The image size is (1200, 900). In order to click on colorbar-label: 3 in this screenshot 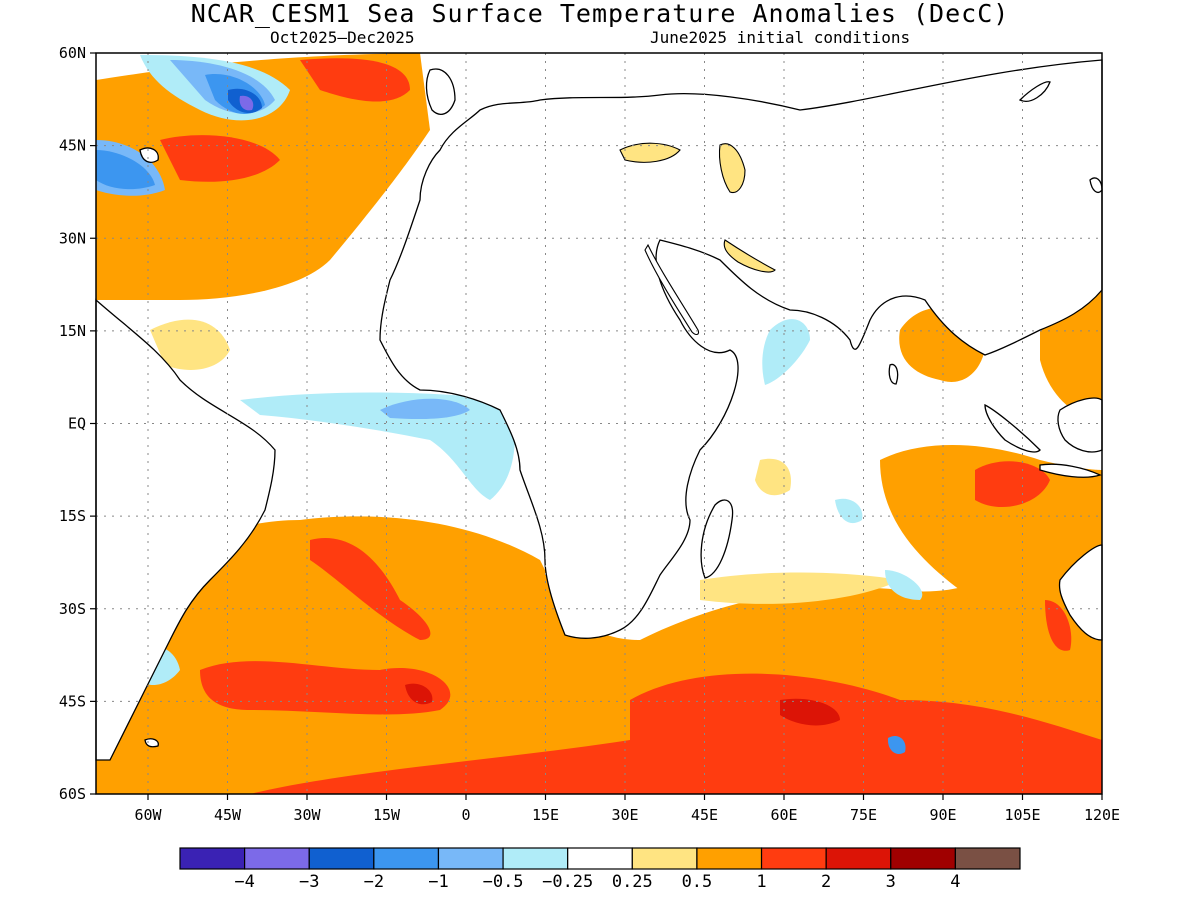, I will do `click(891, 882)`.